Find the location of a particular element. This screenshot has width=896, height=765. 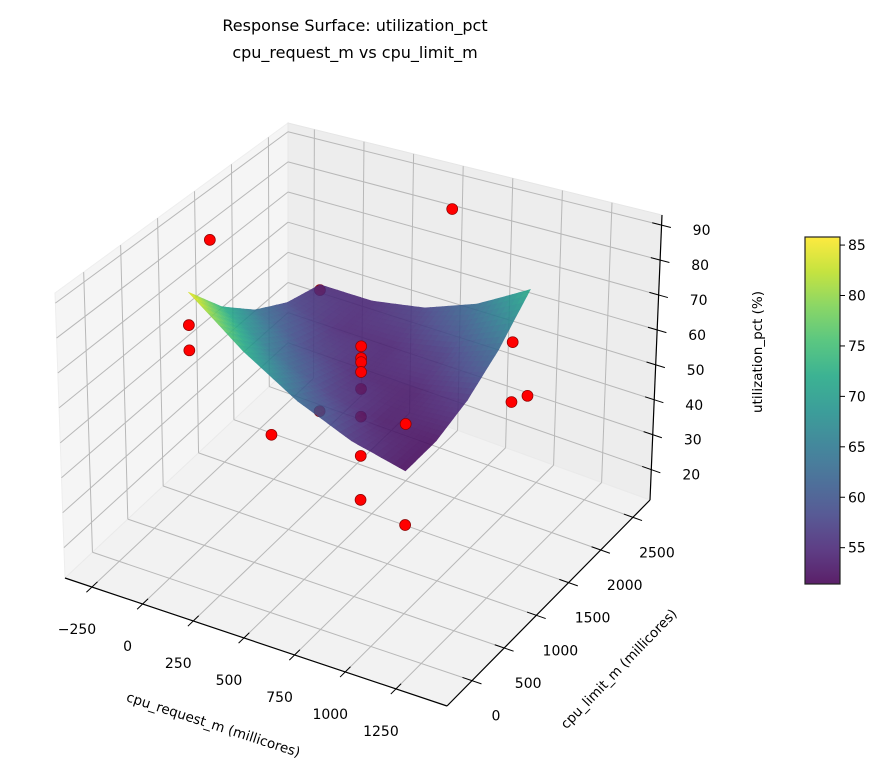

colorbar-tick-label: 60 is located at coordinates (857, 498).